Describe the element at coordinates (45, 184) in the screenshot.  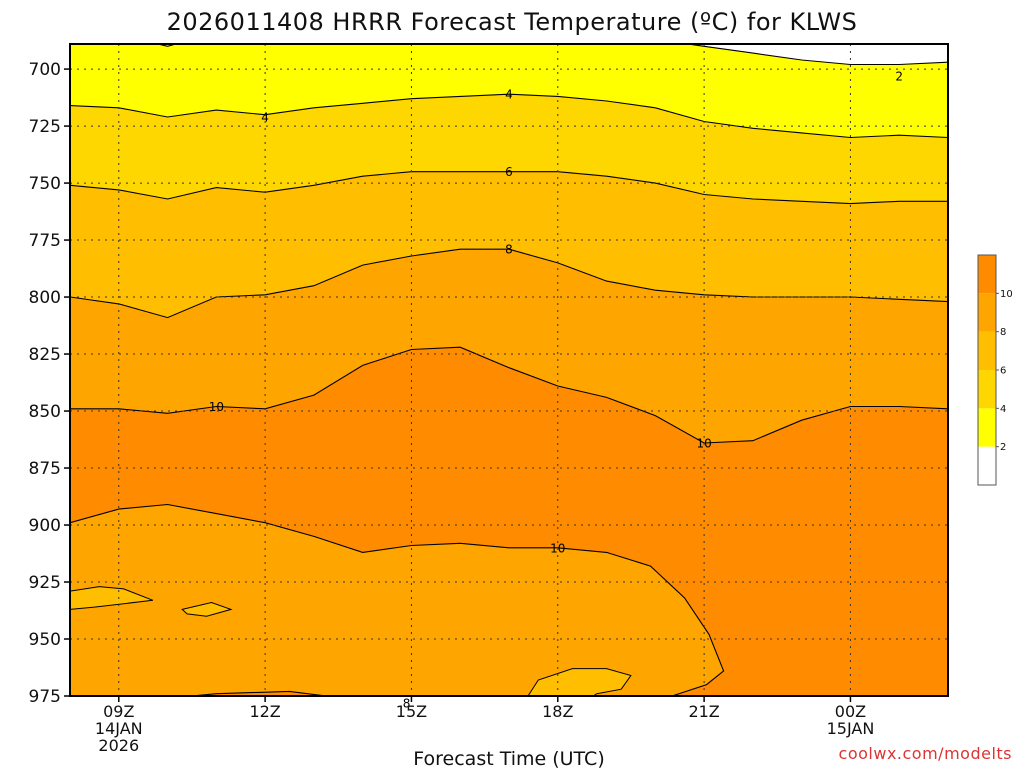
I see `y-tick-label-2: 750` at that location.